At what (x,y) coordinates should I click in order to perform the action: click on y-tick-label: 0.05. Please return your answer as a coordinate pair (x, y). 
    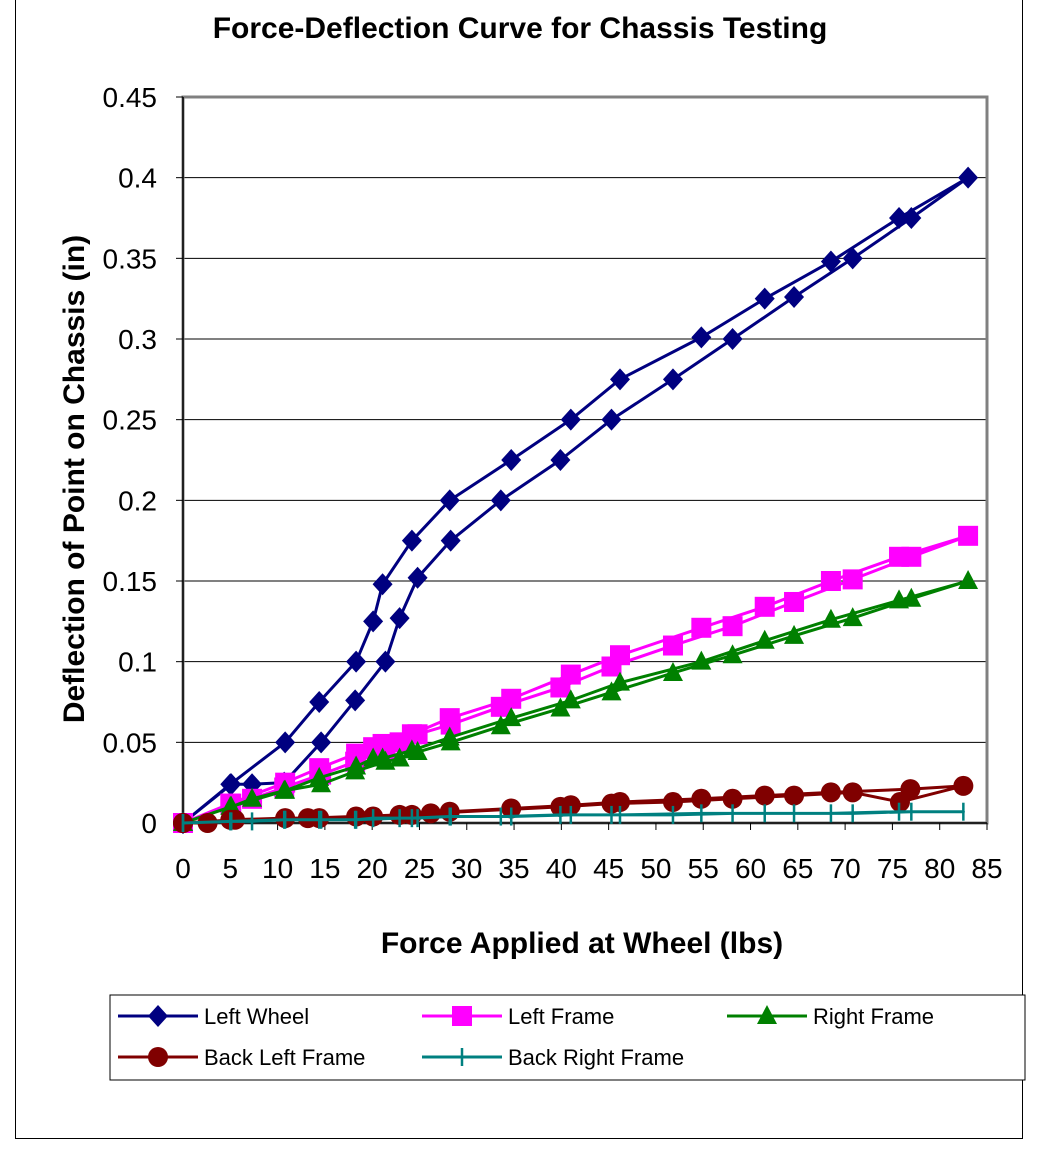
    Looking at the image, I should click on (130, 742).